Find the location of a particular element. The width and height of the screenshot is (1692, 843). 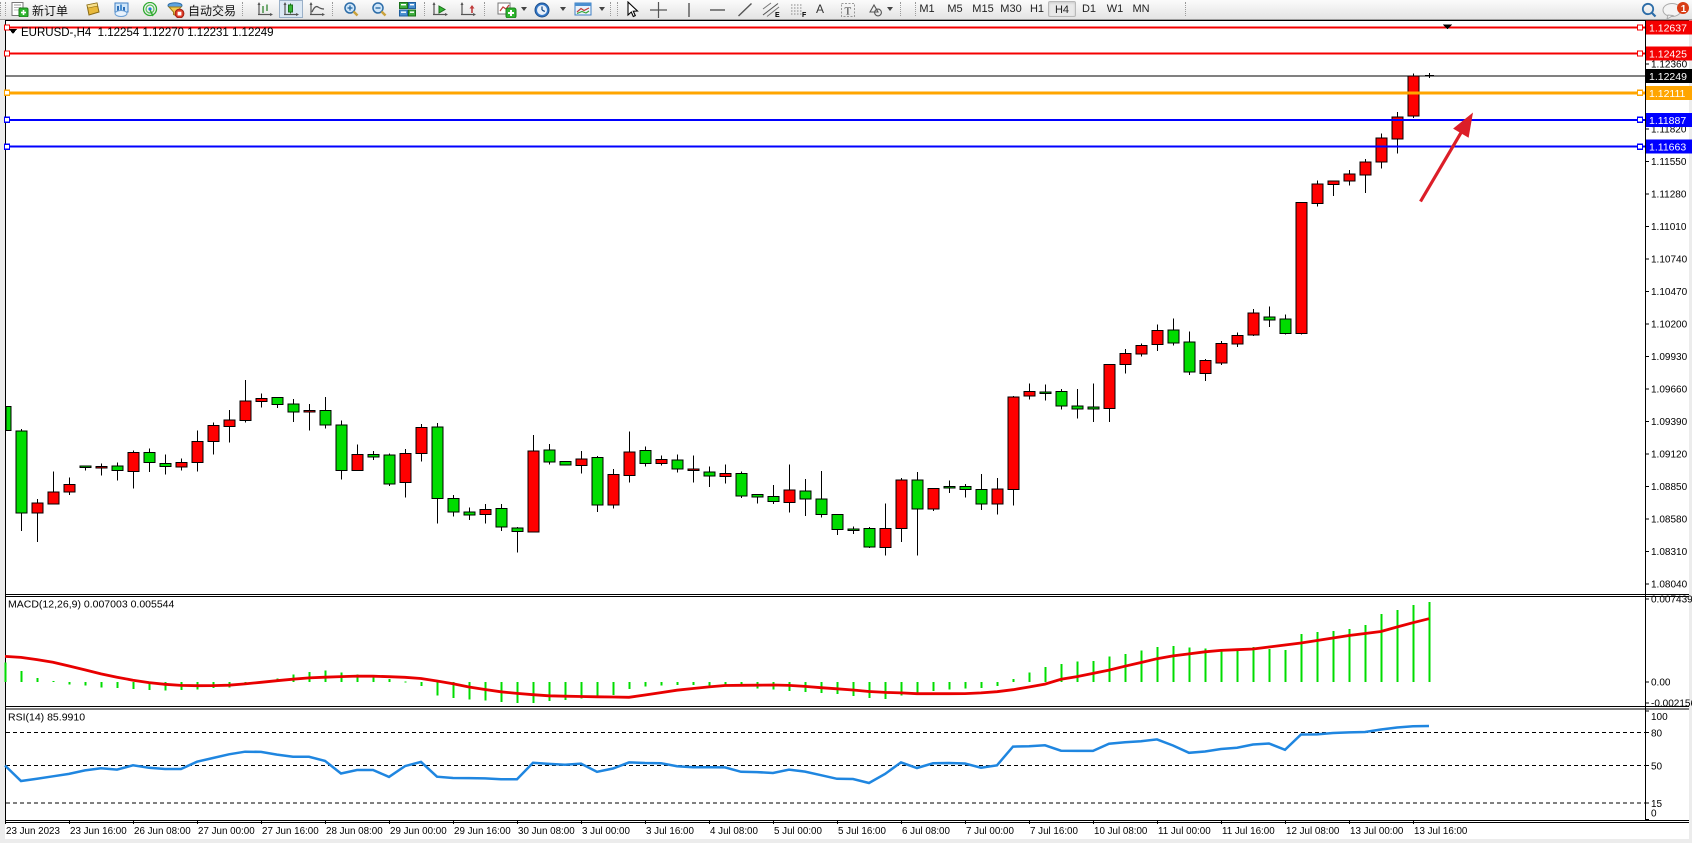

svg-text: 27 Jun 16:00 is located at coordinates (290, 831).